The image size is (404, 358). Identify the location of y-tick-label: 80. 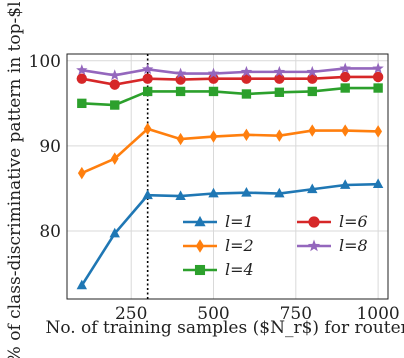
(50, 232).